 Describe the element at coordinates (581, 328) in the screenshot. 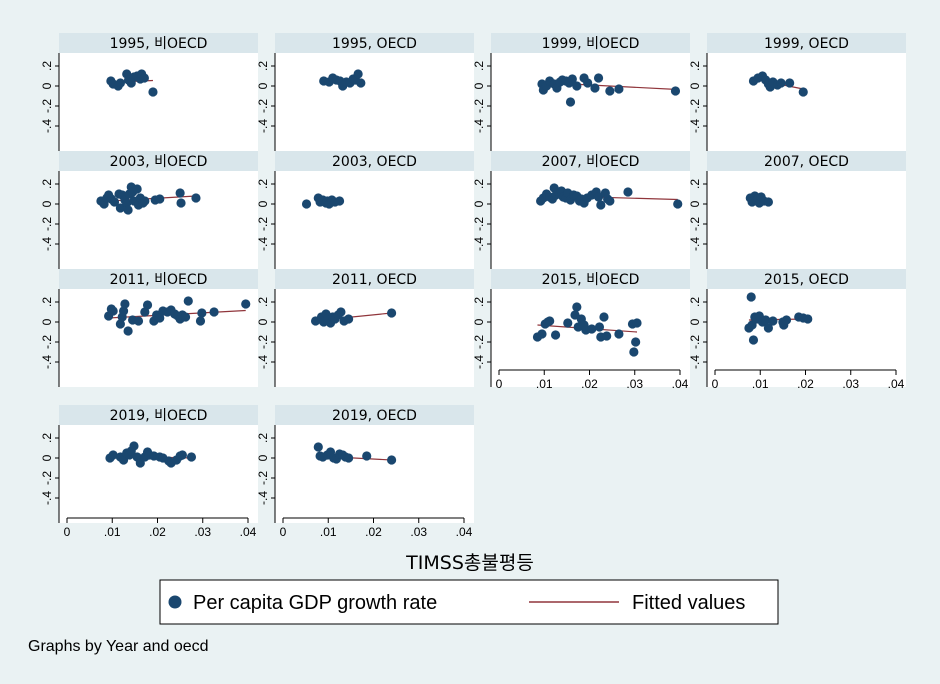

I see `panel: 2015, 비OECD .2 0 -.2 -.4` at that location.